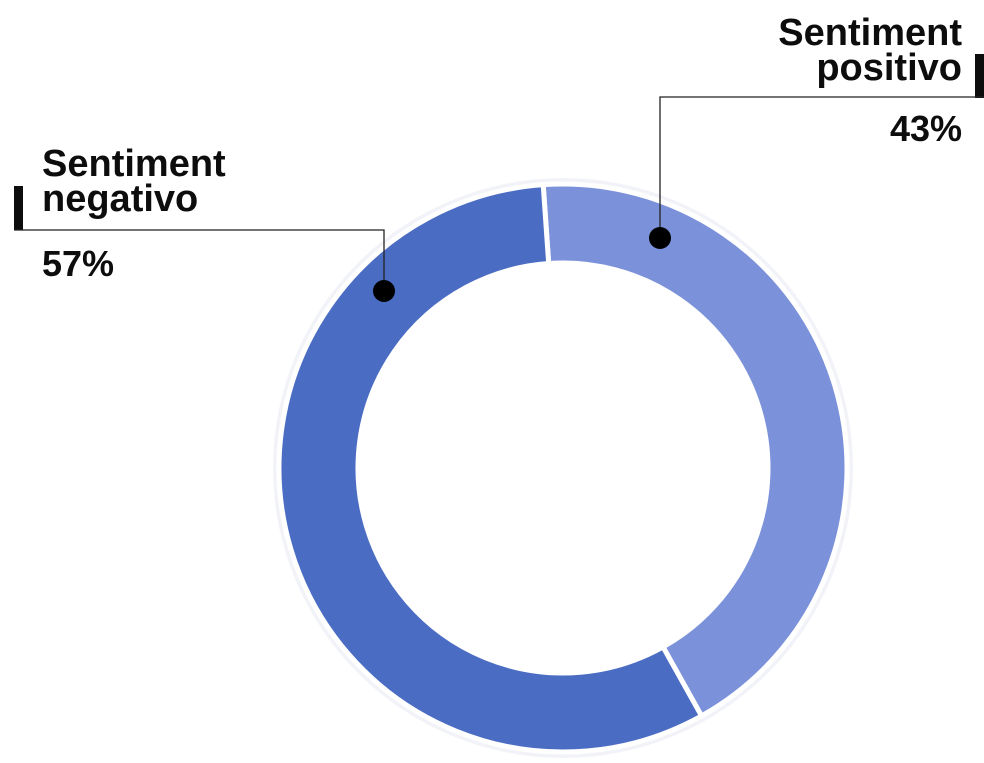  I want to click on label-marker-positivo, so click(979, 76).